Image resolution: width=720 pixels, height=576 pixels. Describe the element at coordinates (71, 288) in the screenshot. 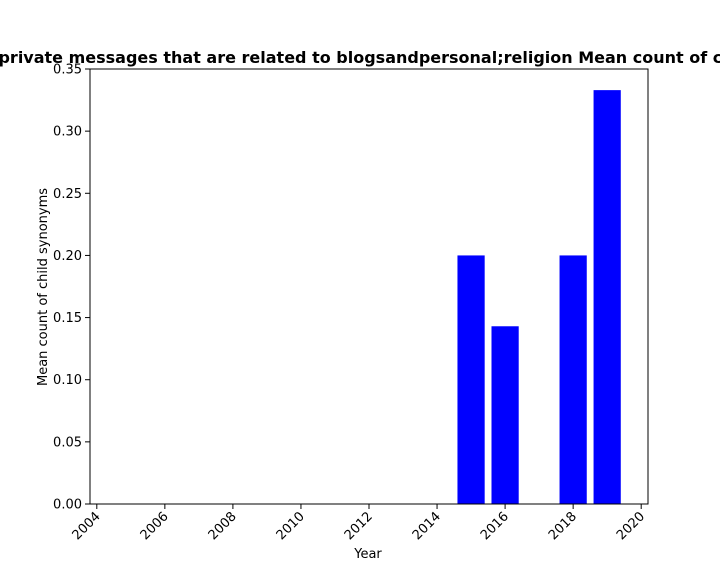

I see `y-axis: 0.00 0.05 0.10 0.15 0.20 0.25 0.30 0.35` at that location.